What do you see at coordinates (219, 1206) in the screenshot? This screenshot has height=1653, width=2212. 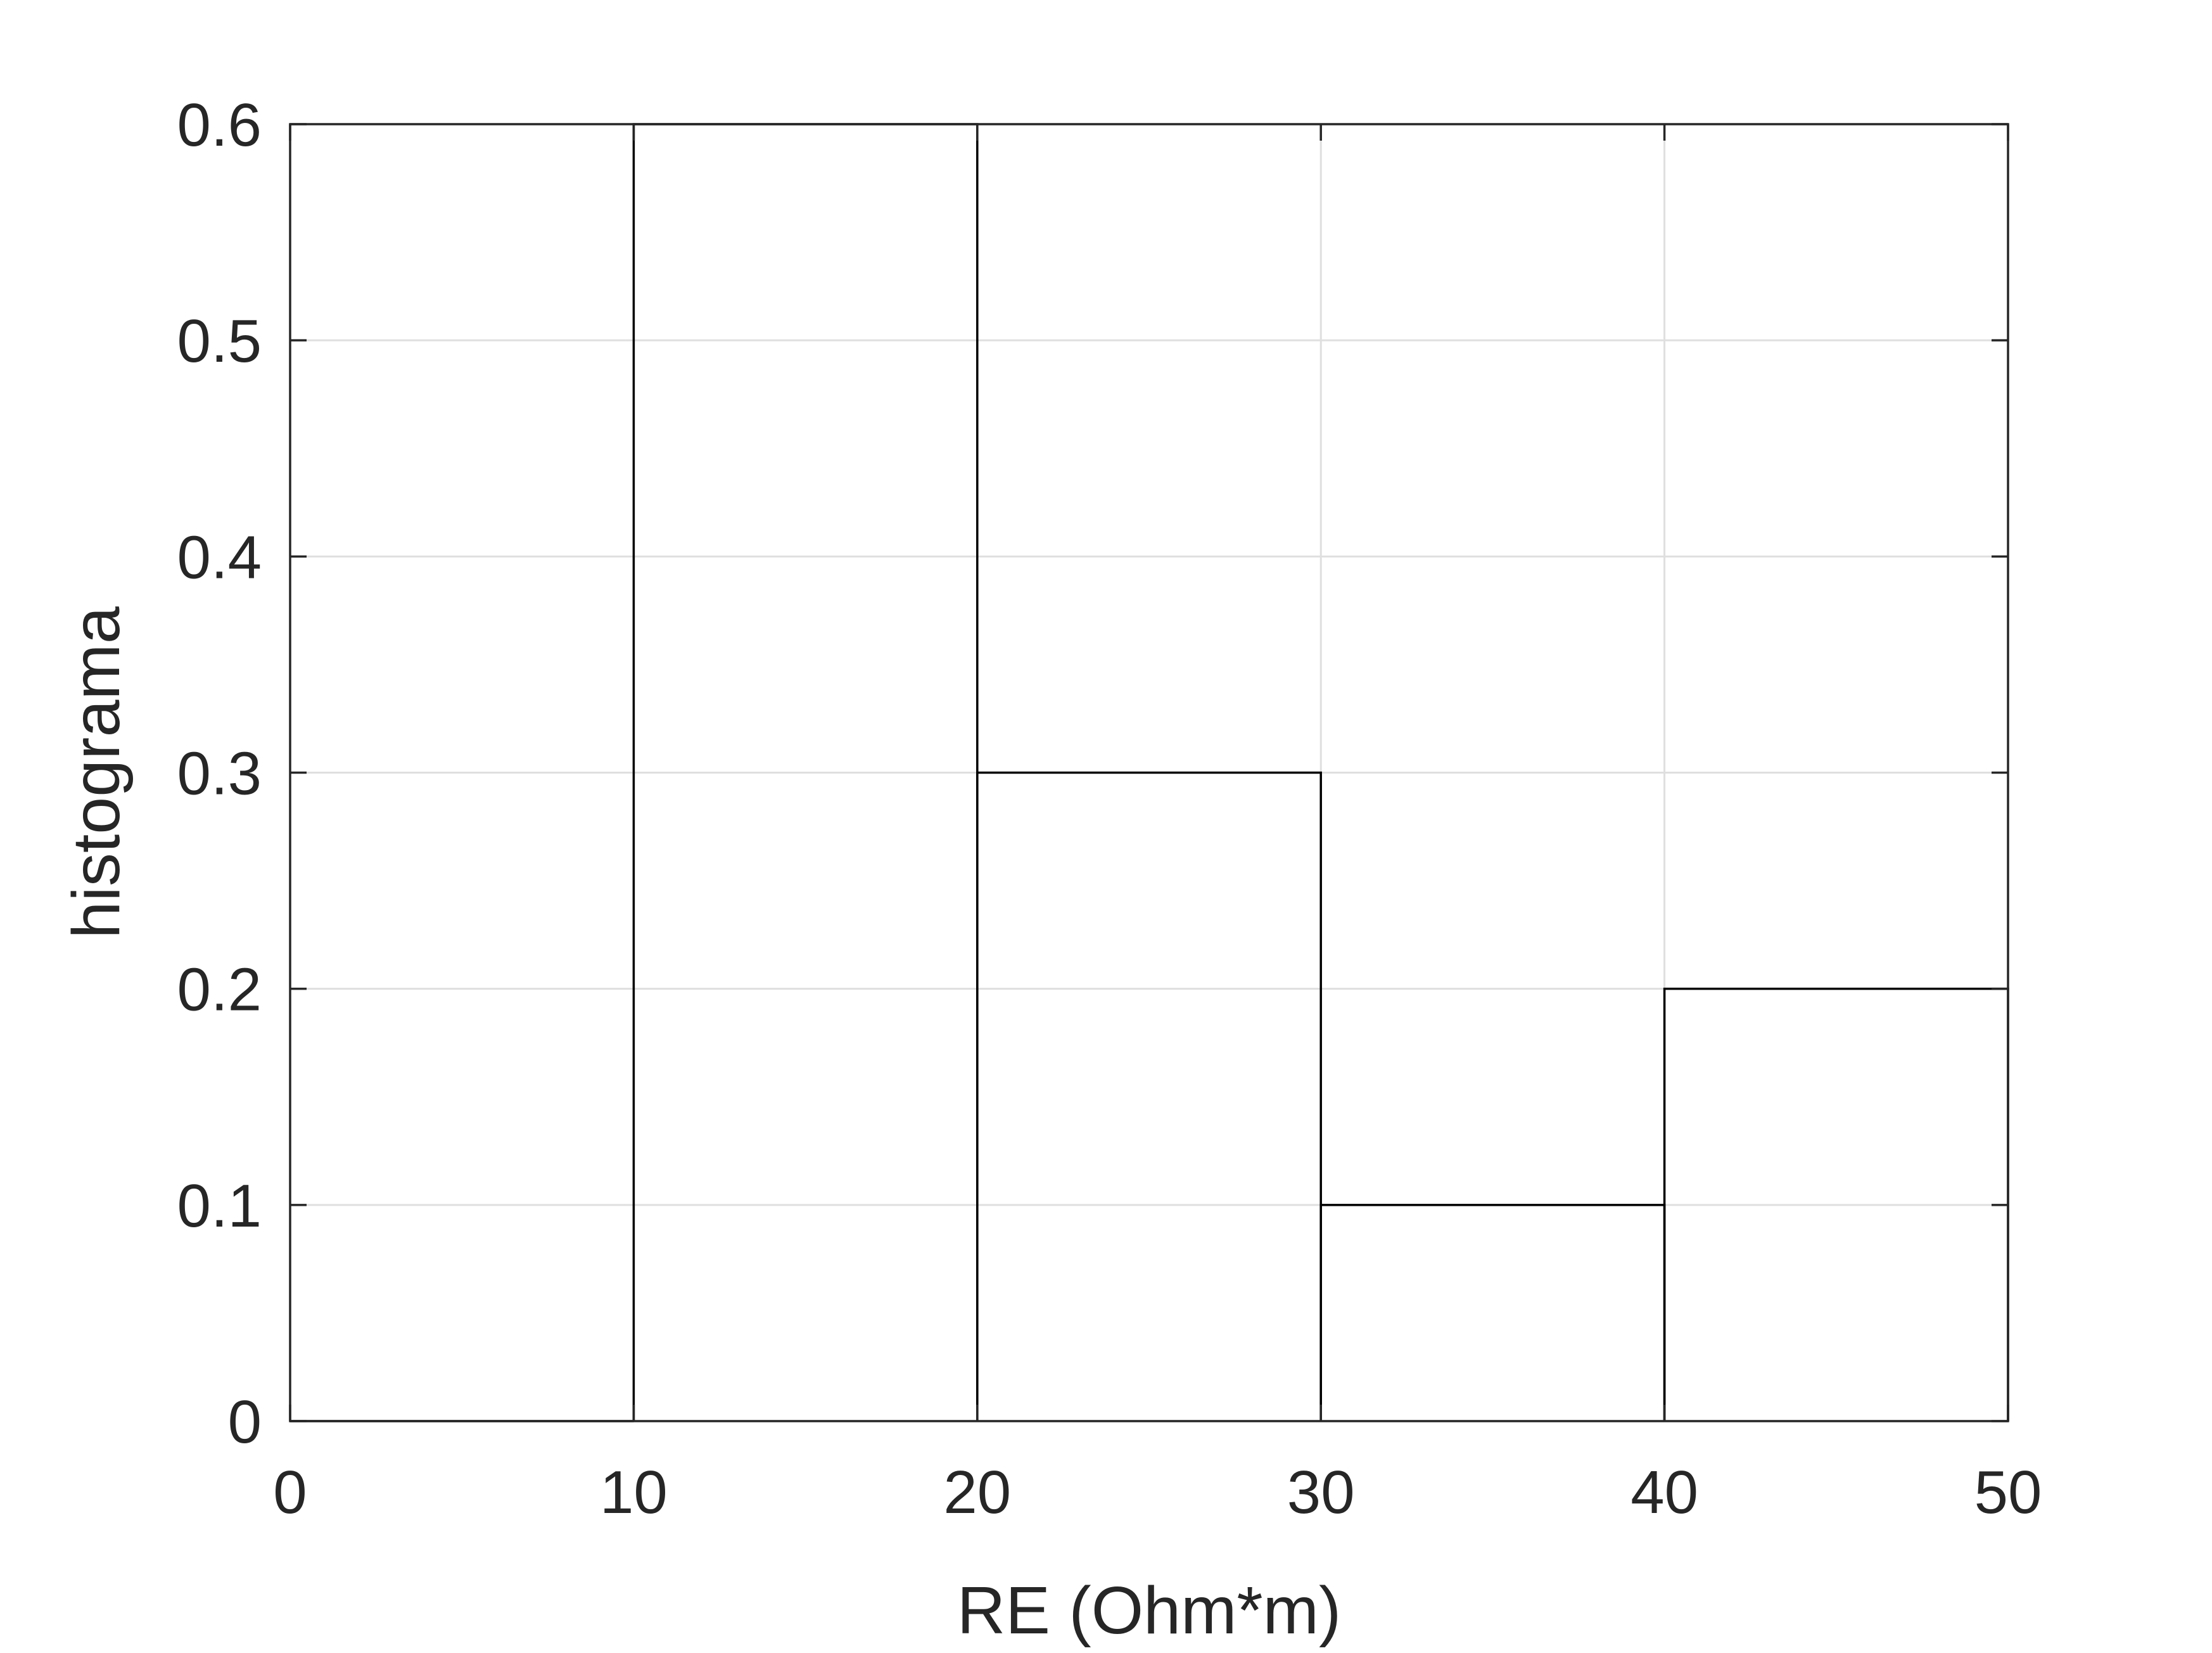 I see `y-tick-label: 0.1` at bounding box center [219, 1206].